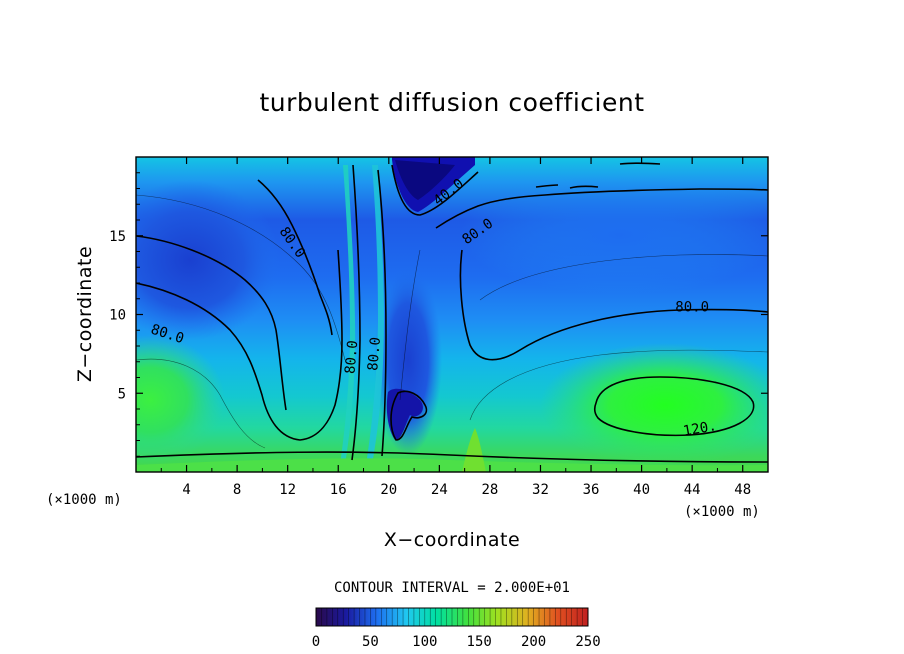  I want to click on x-tick-label: 4, so click(186, 490).